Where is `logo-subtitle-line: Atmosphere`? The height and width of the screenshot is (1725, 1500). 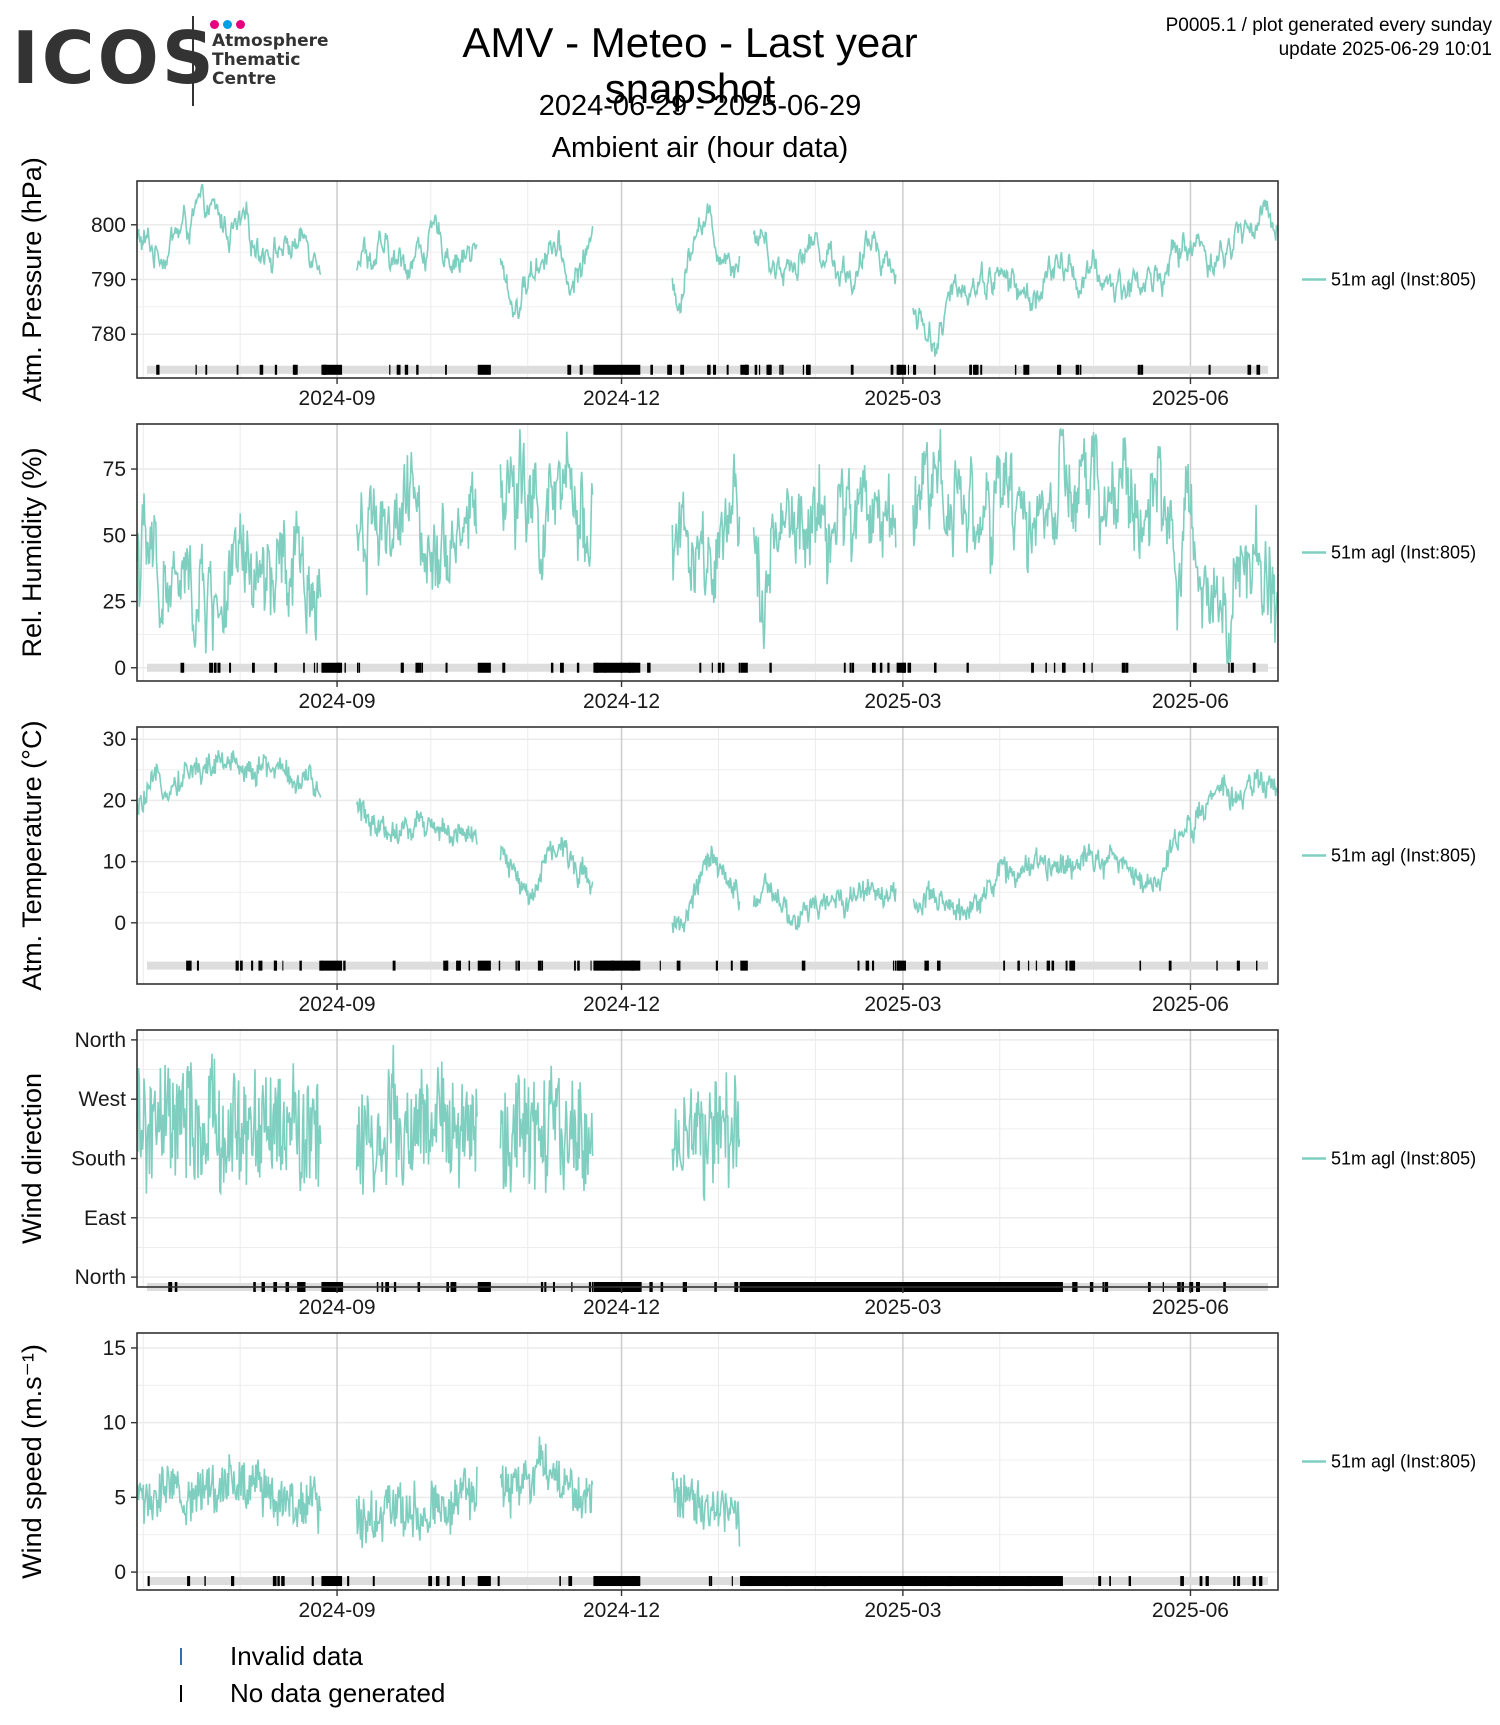 logo-subtitle-line: Atmosphere is located at coordinates (270, 41).